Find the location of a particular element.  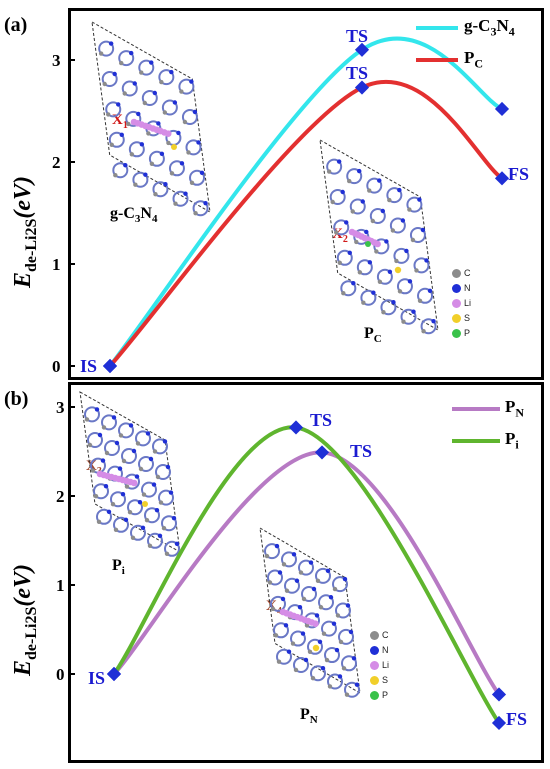

panel-b-ytick-2: 2 is located at coordinates (60, 496).